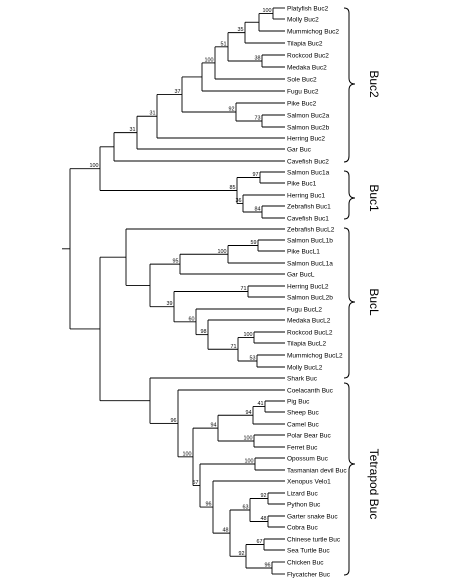  What do you see at coordinates (254, 243) in the screenshot?
I see `bootstrap-value: 59` at bounding box center [254, 243].